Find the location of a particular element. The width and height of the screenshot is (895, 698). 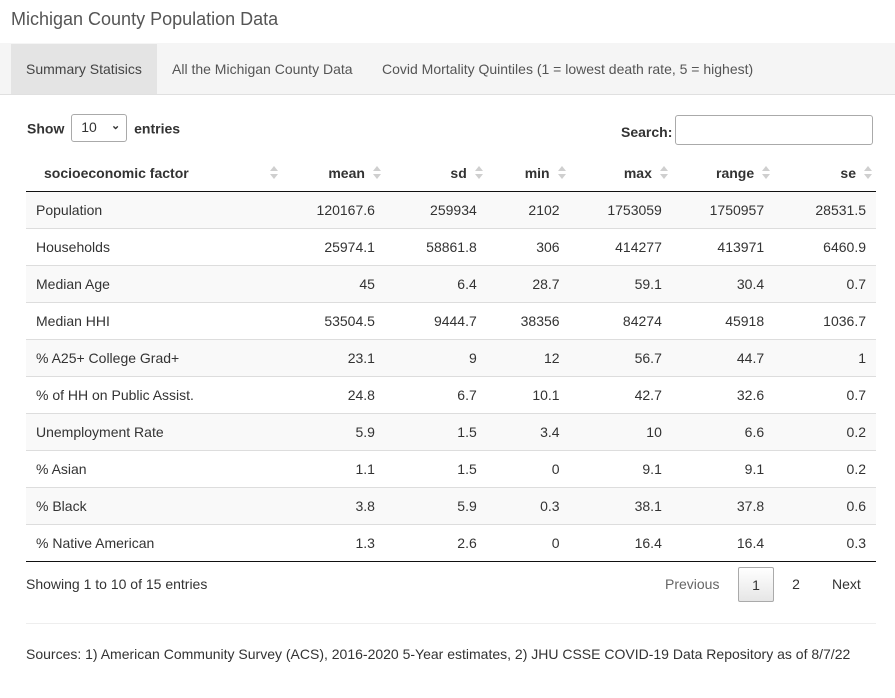

value-cell: 1750957 is located at coordinates (723, 210).